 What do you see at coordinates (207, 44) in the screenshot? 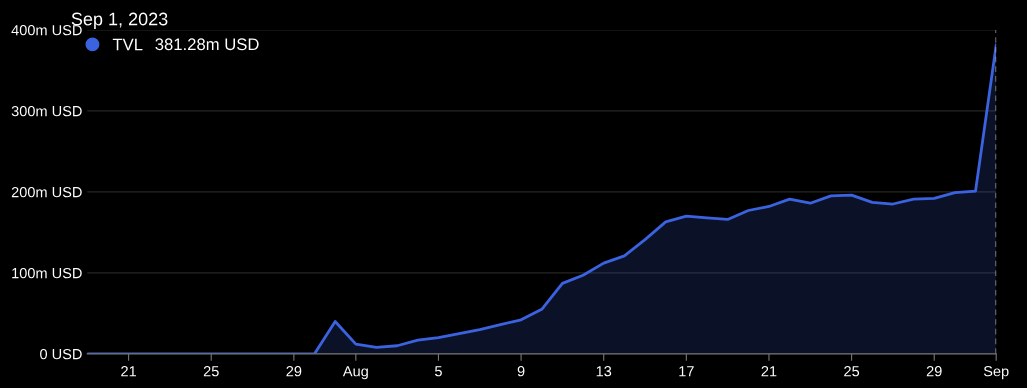
I see `annotation: 381.28m USD` at bounding box center [207, 44].